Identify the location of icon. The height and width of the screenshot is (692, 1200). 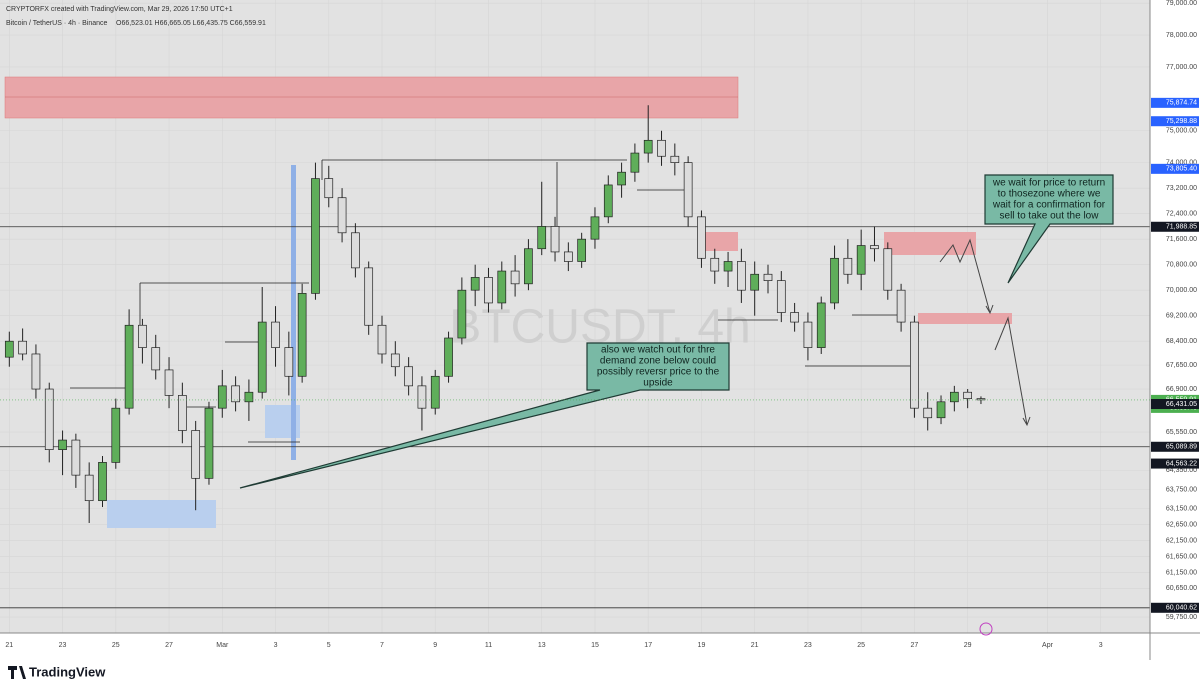
(986, 629).